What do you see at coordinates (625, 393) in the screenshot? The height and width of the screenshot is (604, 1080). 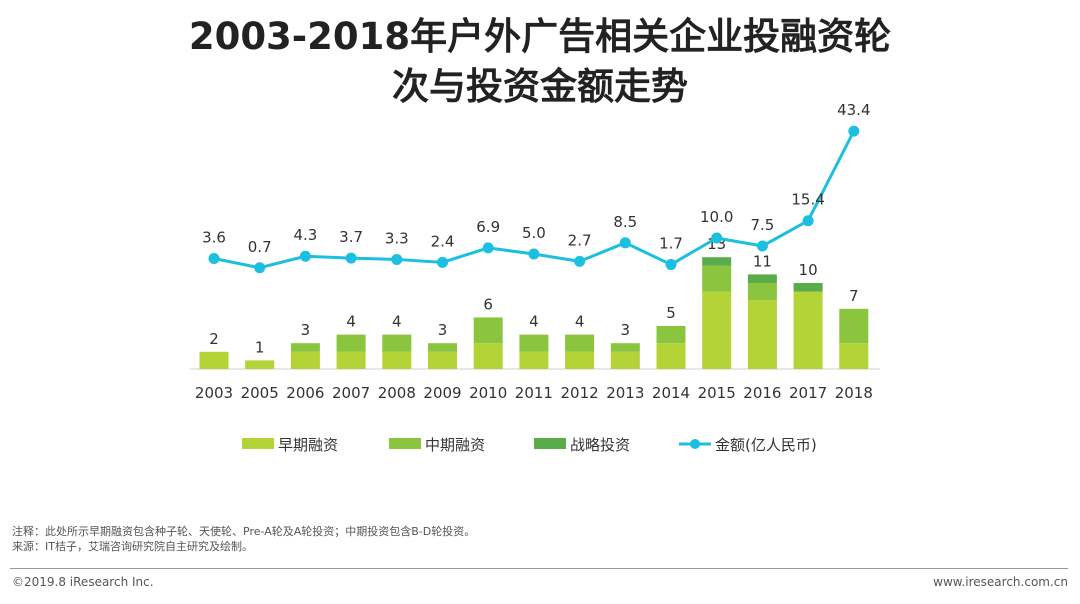 I see `x-tick-label: 2013` at bounding box center [625, 393].